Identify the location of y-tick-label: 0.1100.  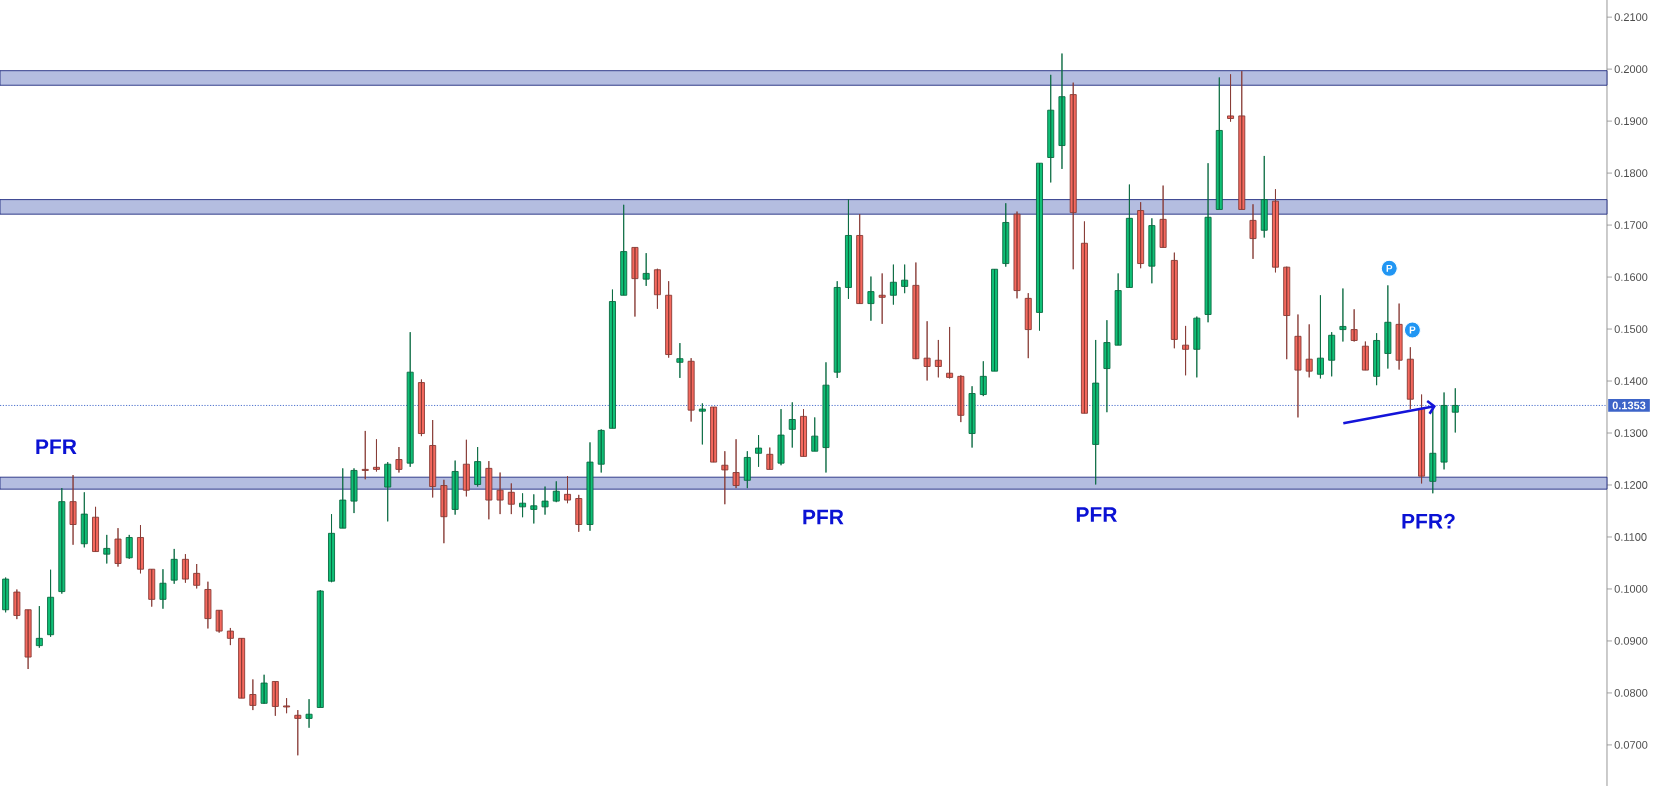
(1630, 537).